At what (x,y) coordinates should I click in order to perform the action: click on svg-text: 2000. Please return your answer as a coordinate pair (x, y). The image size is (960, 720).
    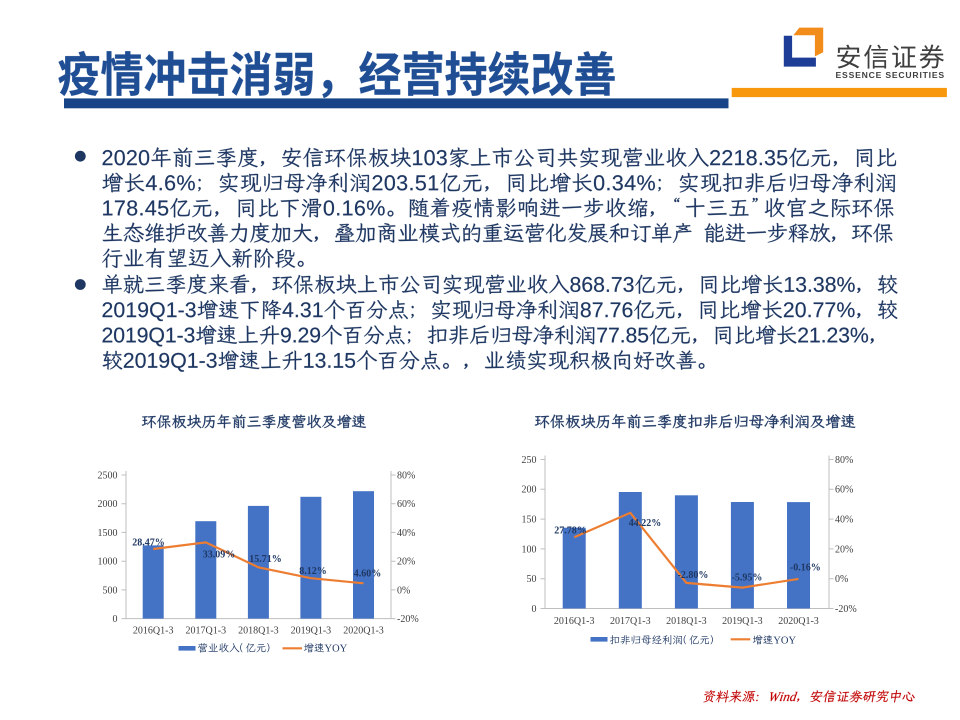
    Looking at the image, I should click on (108, 504).